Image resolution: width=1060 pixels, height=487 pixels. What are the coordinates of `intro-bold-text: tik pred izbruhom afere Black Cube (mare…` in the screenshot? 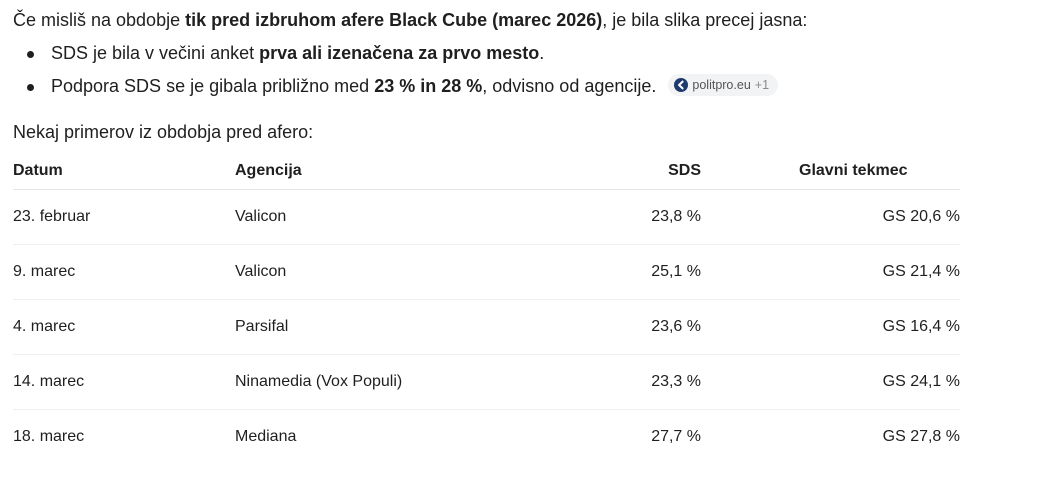 It's located at (394, 20).